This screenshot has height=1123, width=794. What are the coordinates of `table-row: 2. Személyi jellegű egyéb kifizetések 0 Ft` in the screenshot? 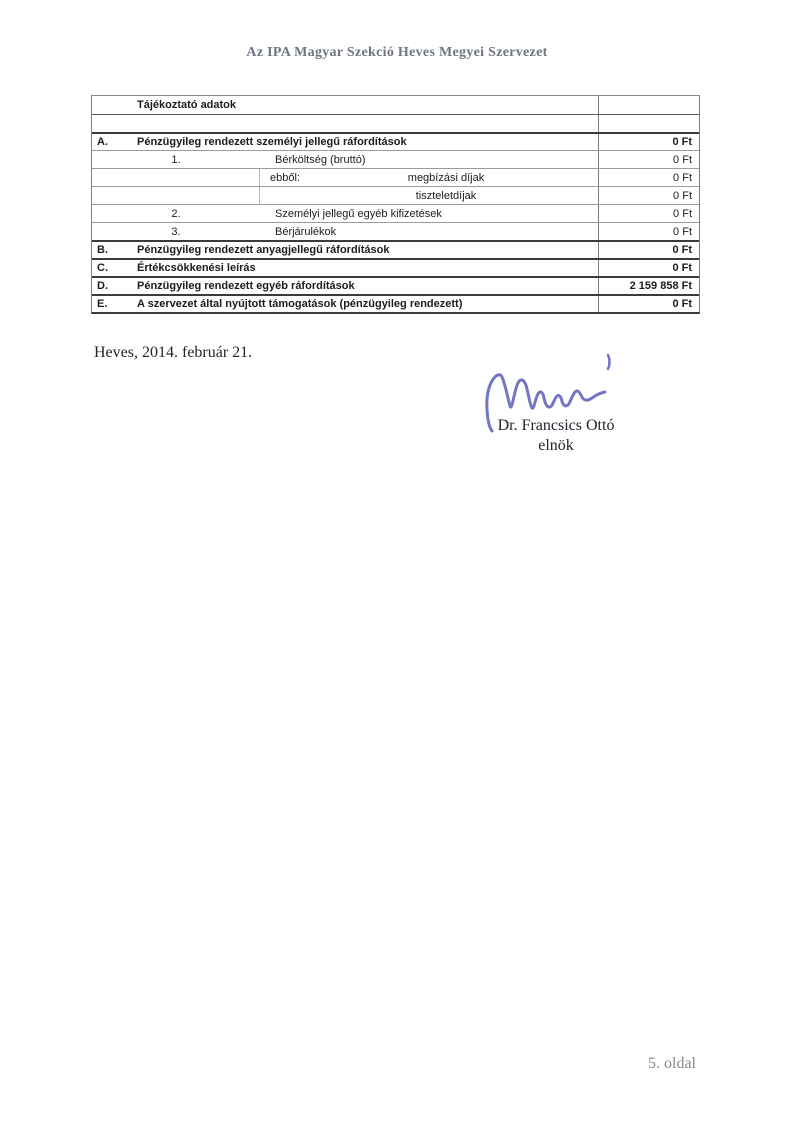 It's located at (395, 213).